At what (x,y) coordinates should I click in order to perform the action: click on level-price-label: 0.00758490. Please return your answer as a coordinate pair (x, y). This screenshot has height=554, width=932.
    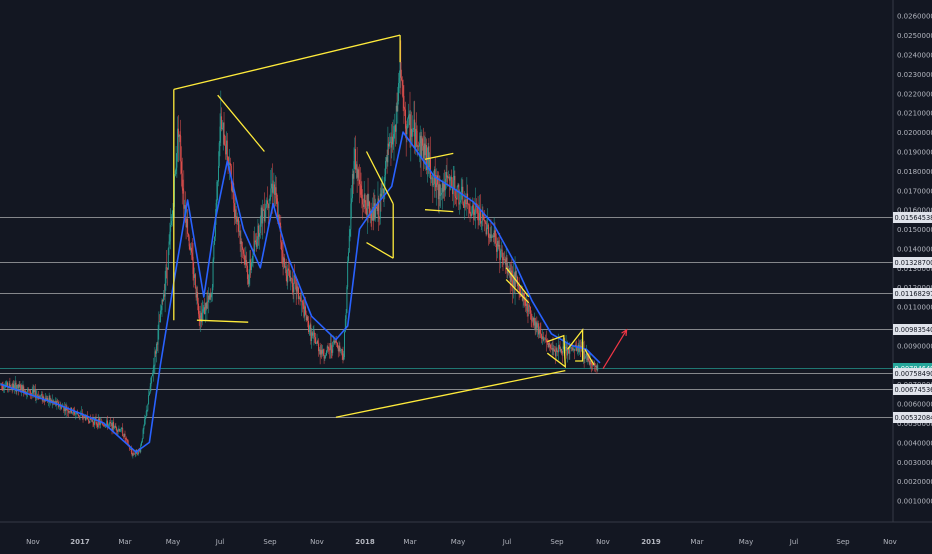
    Looking at the image, I should click on (913, 374).